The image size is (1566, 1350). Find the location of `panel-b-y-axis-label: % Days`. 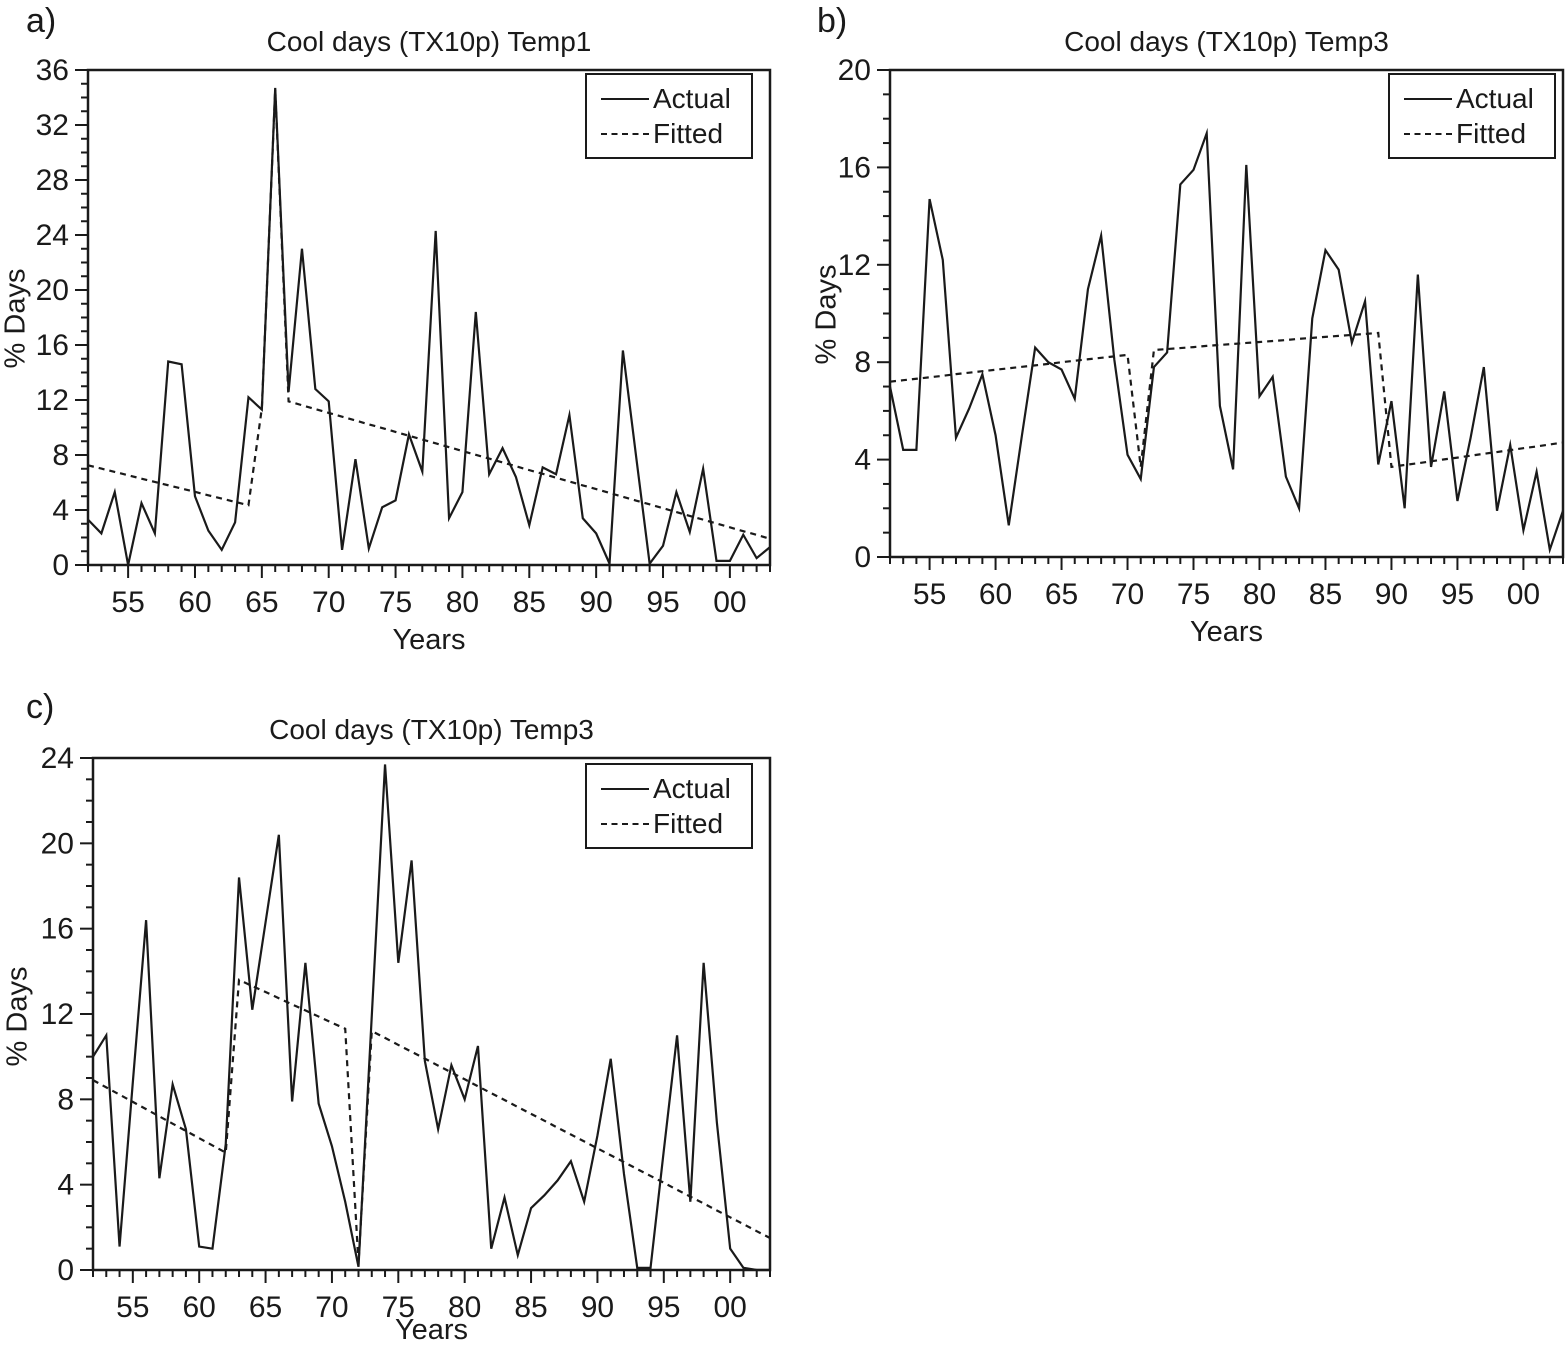

panel-b-y-axis-label: % Days is located at coordinates (826, 314).